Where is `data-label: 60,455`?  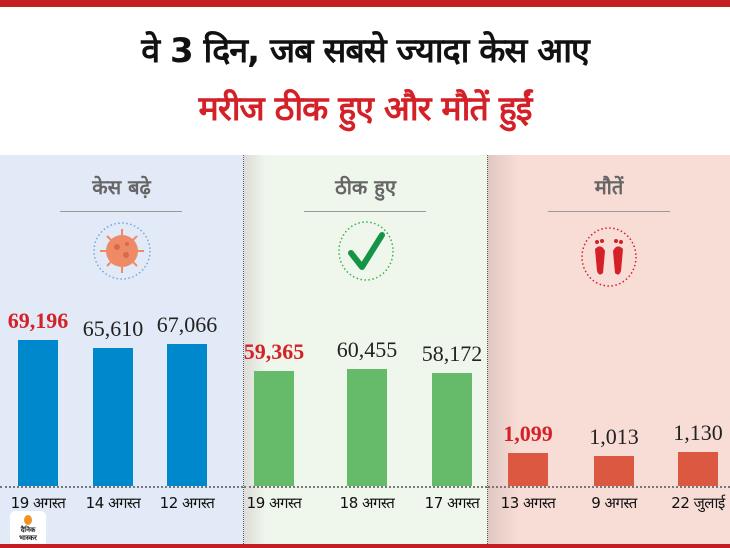 data-label: 60,455 is located at coordinates (367, 349).